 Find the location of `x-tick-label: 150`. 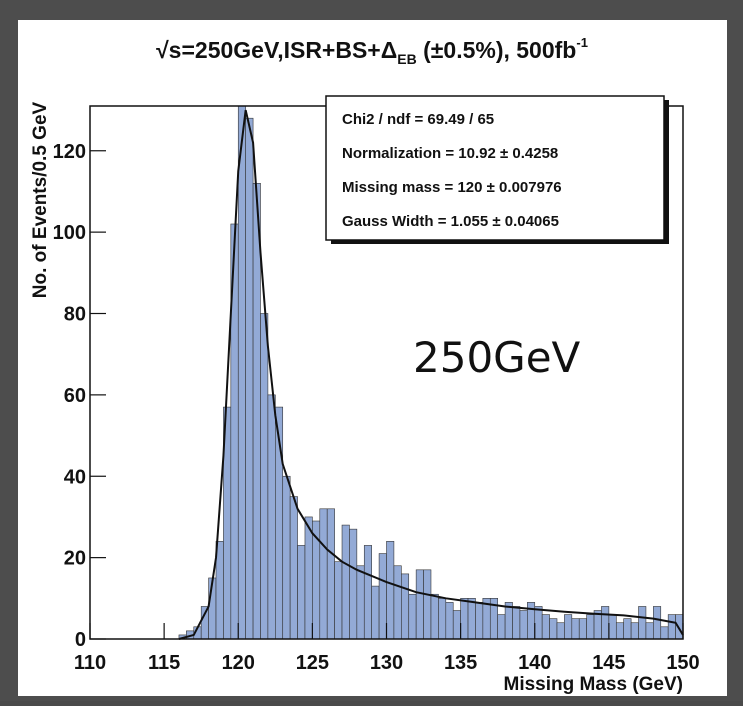

x-tick-label: 150 is located at coordinates (682, 663).